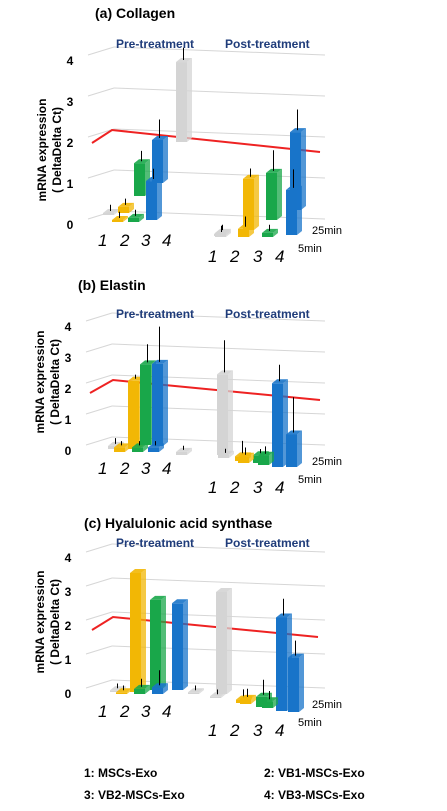 The width and height of the screenshot is (447, 811). Describe the element at coordinates (134, 795) in the screenshot. I see `legend-item-3: 3: VB2-MSCs-Exo` at that location.